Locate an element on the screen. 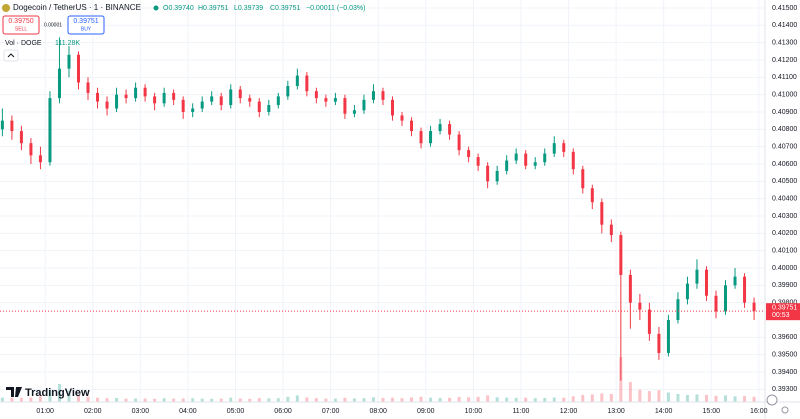 Image resolution: width=800 pixels, height=419 pixels. sell-label: SELL is located at coordinates (21, 29).